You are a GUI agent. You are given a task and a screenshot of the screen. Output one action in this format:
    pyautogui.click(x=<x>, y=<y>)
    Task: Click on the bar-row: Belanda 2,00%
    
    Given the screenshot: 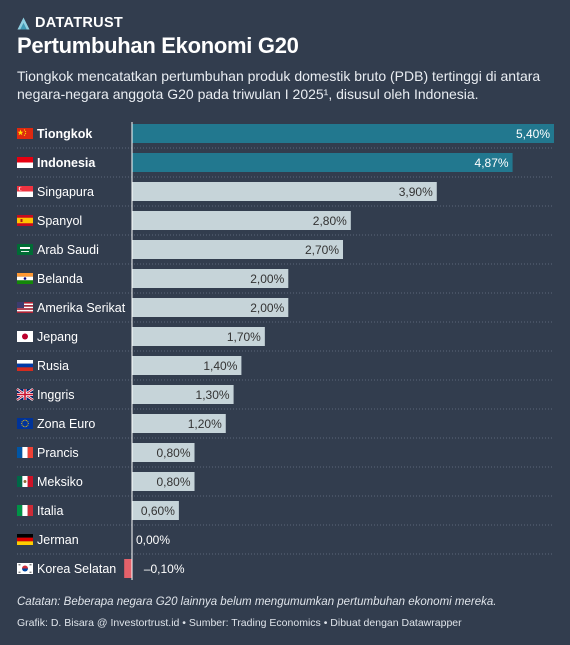 What is the action you would take?
    pyautogui.click(x=285, y=281)
    